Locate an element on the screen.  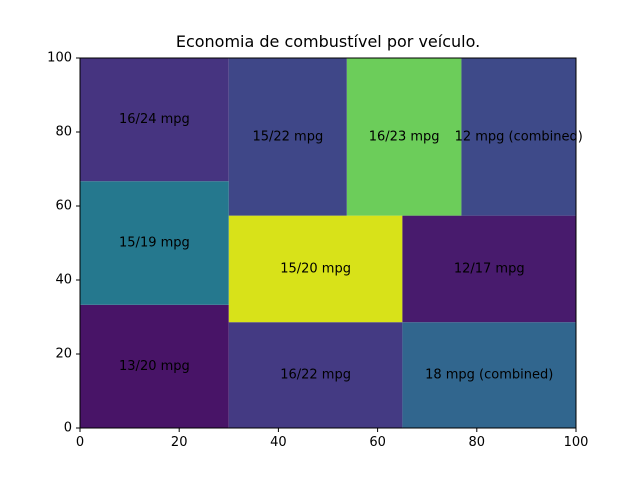
cell-label-8: 15/22 mpg is located at coordinates (287, 136).